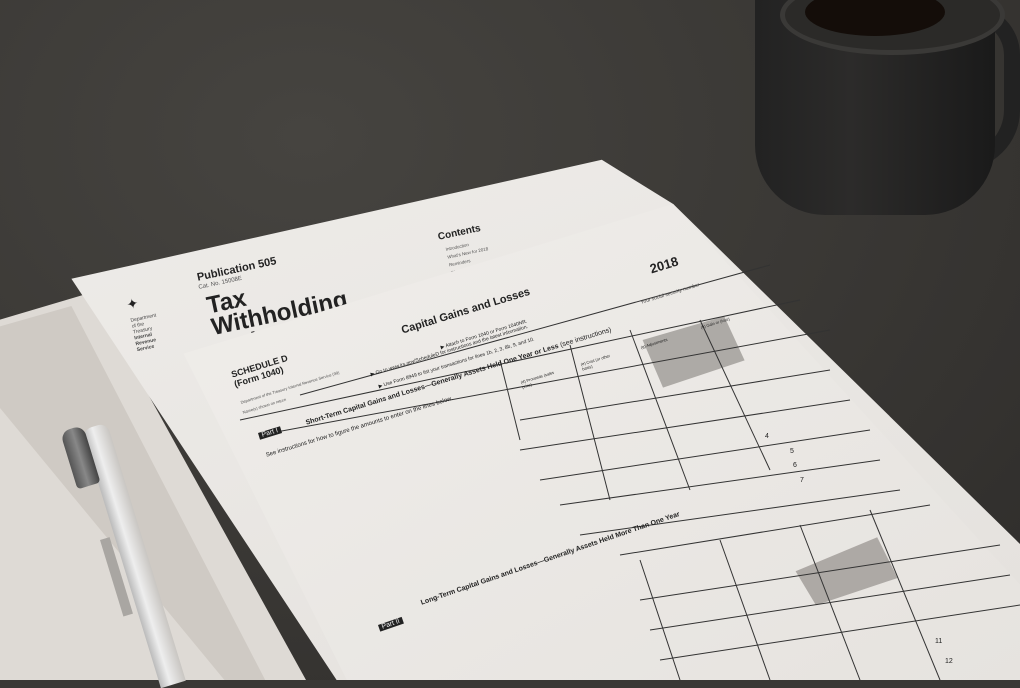  Describe the element at coordinates (939, 641) in the screenshot. I see `line-number: 11` at that location.